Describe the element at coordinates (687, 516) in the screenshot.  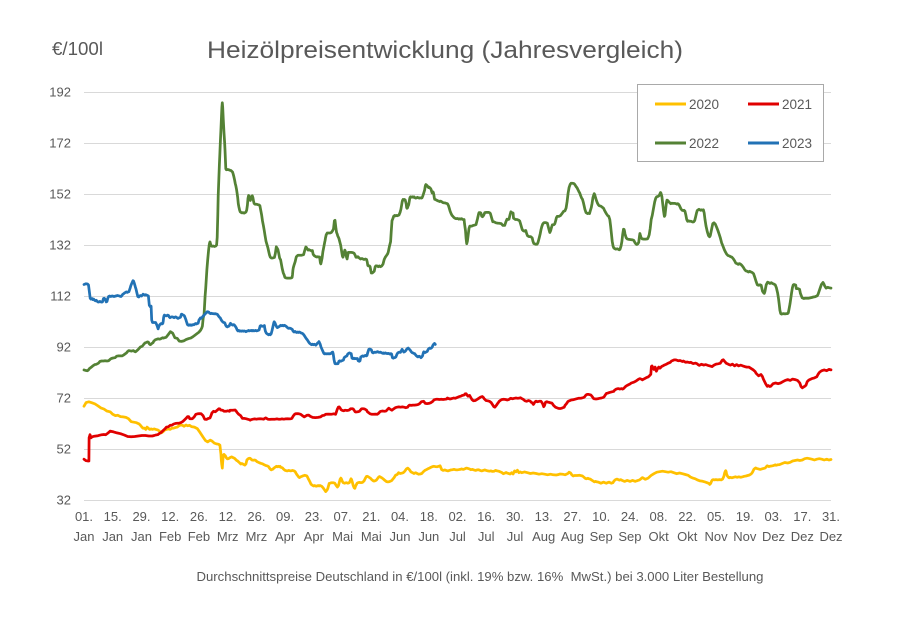
I see `svg-text: 22.` at that location.